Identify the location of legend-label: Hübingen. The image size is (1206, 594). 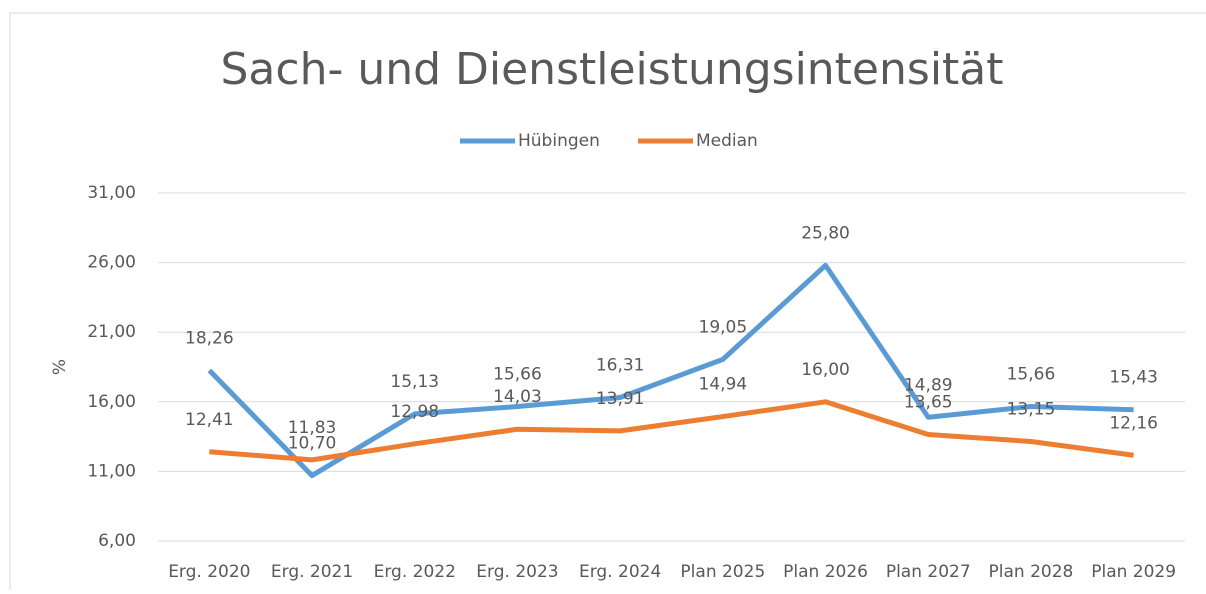
(559, 141).